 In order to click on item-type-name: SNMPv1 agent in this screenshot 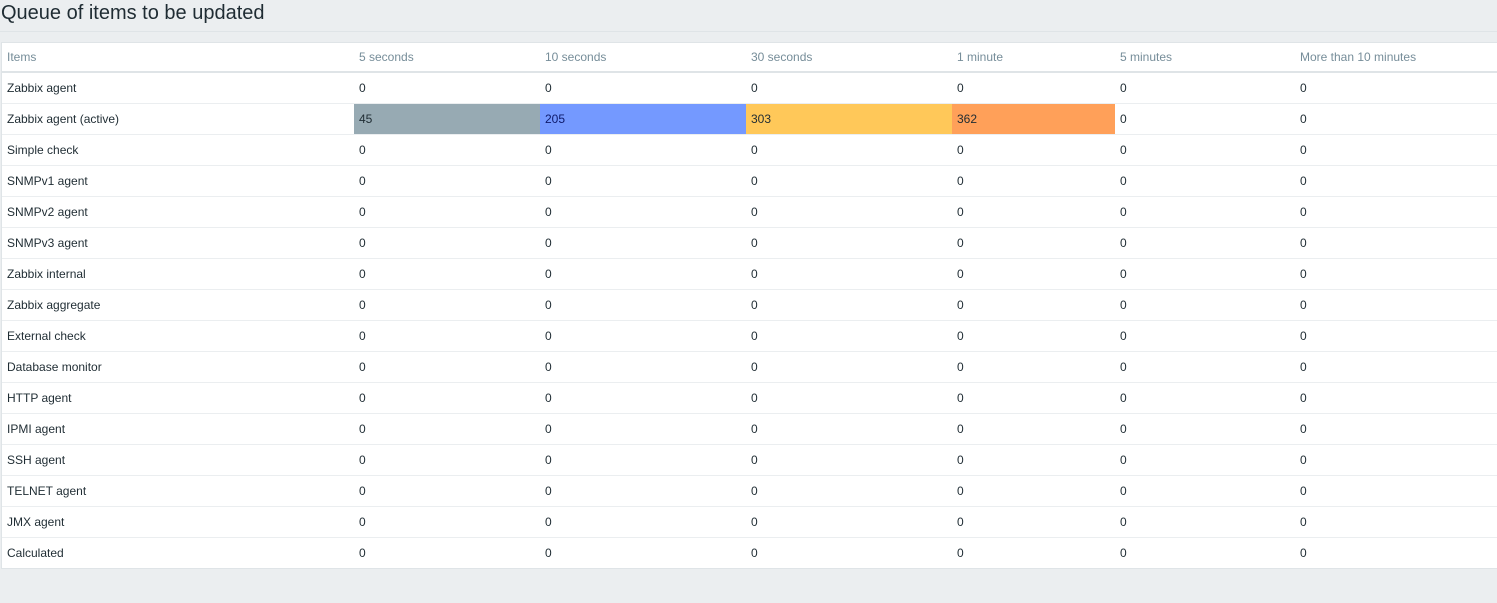, I will do `click(178, 181)`.